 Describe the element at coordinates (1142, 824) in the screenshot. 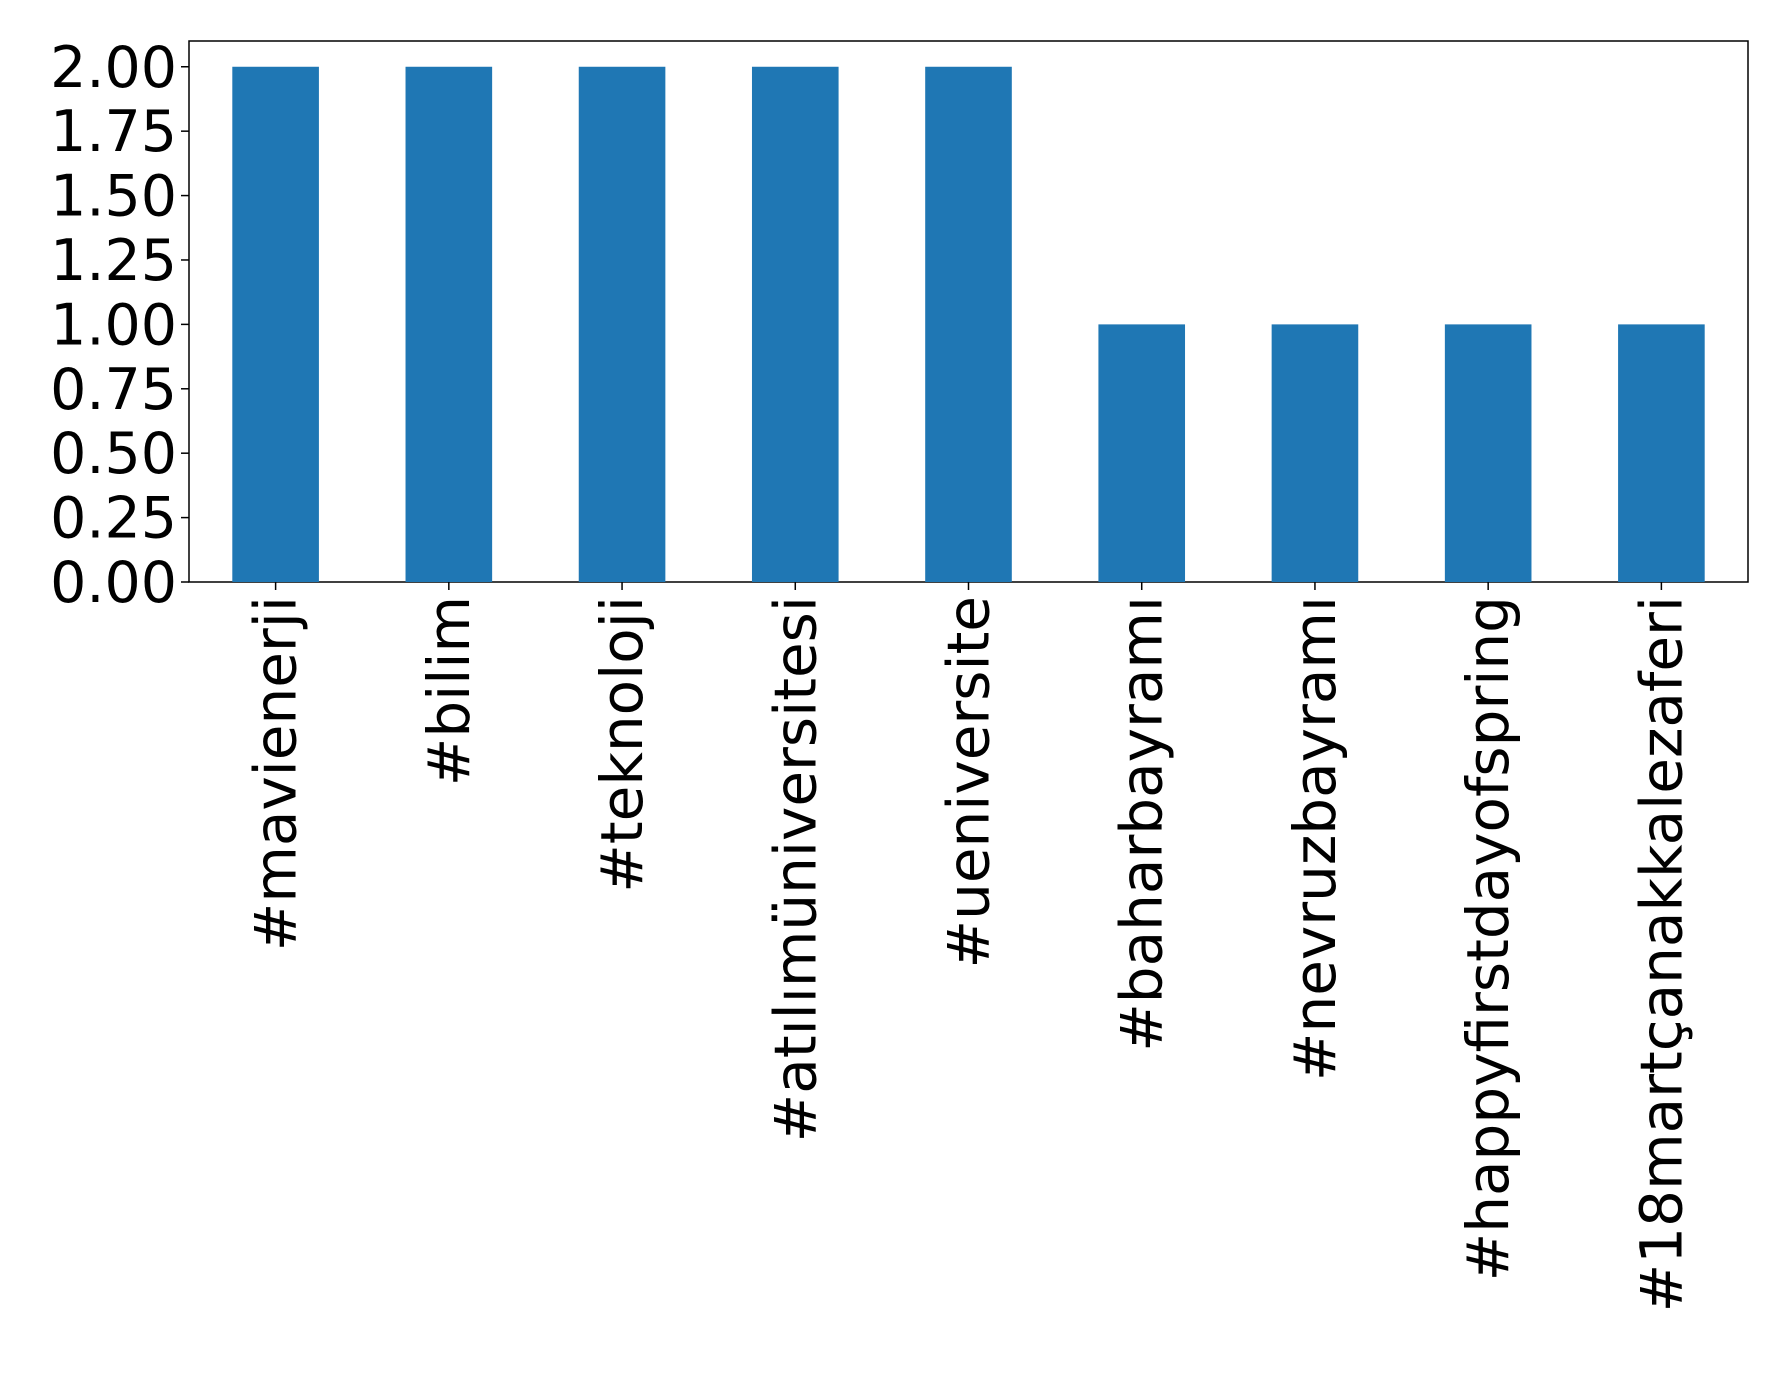

I see `x-tick-label: #baharbayramı` at that location.